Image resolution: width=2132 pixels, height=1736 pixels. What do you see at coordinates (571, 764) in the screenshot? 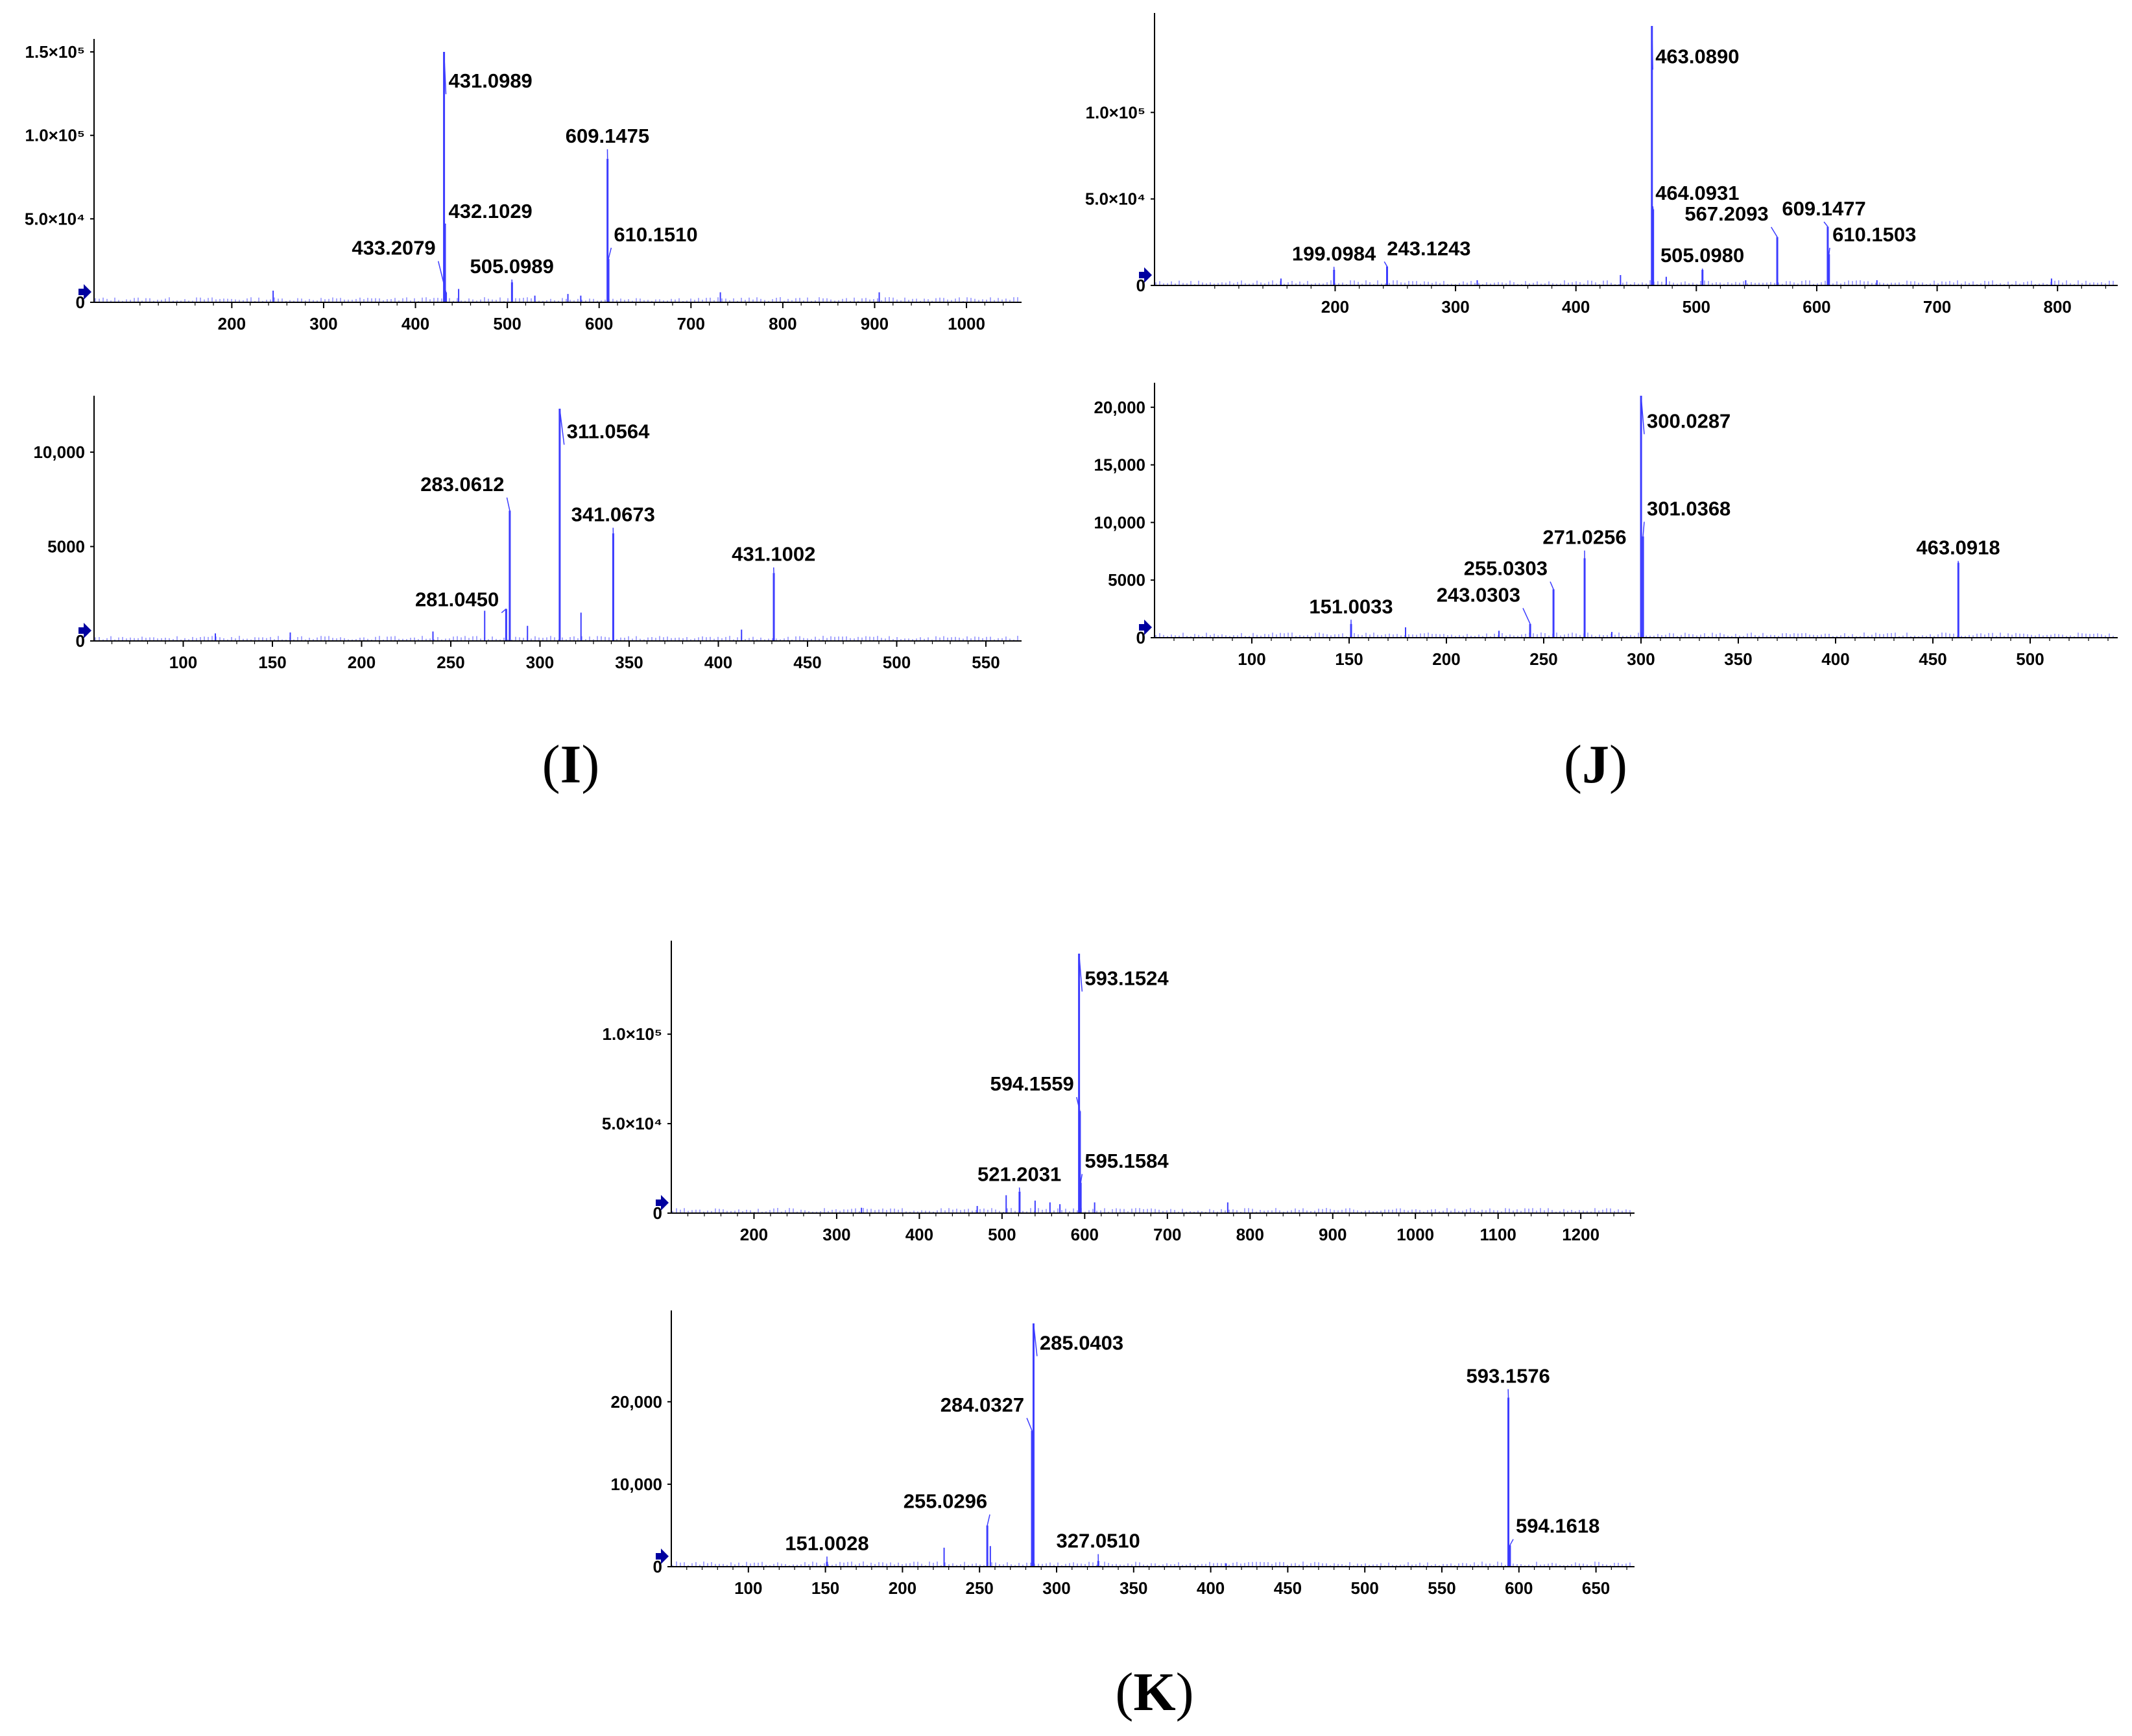
I see `panel-label-i: (I)` at bounding box center [571, 764].